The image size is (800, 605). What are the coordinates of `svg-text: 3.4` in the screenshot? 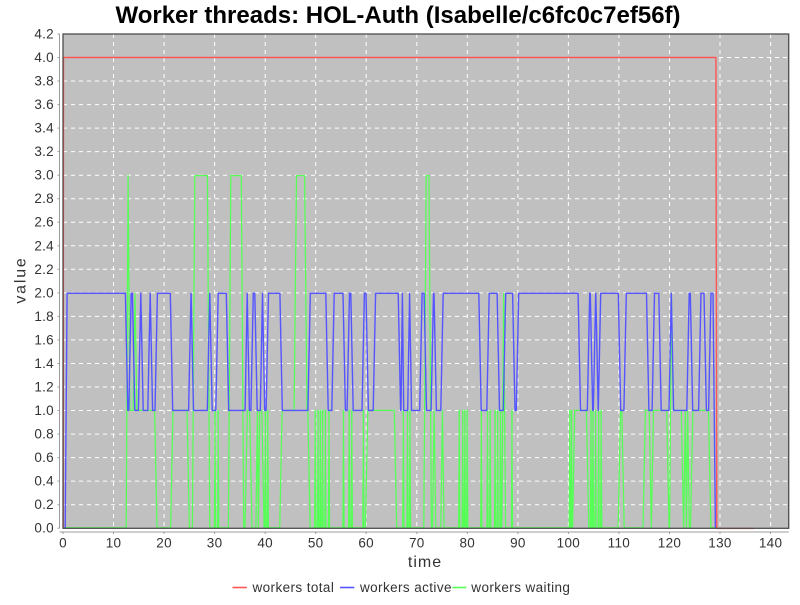 It's located at (44, 128).